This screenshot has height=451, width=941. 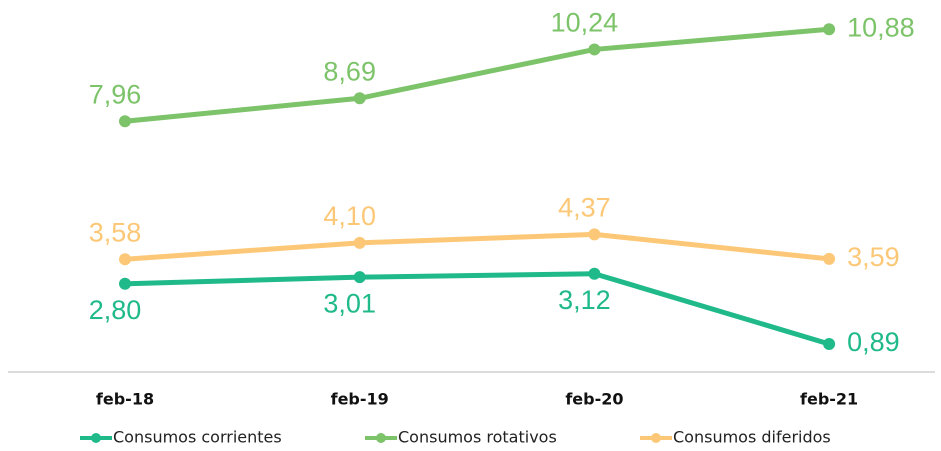 What do you see at coordinates (349, 216) in the screenshot?
I see `value-label: 4,10` at bounding box center [349, 216].